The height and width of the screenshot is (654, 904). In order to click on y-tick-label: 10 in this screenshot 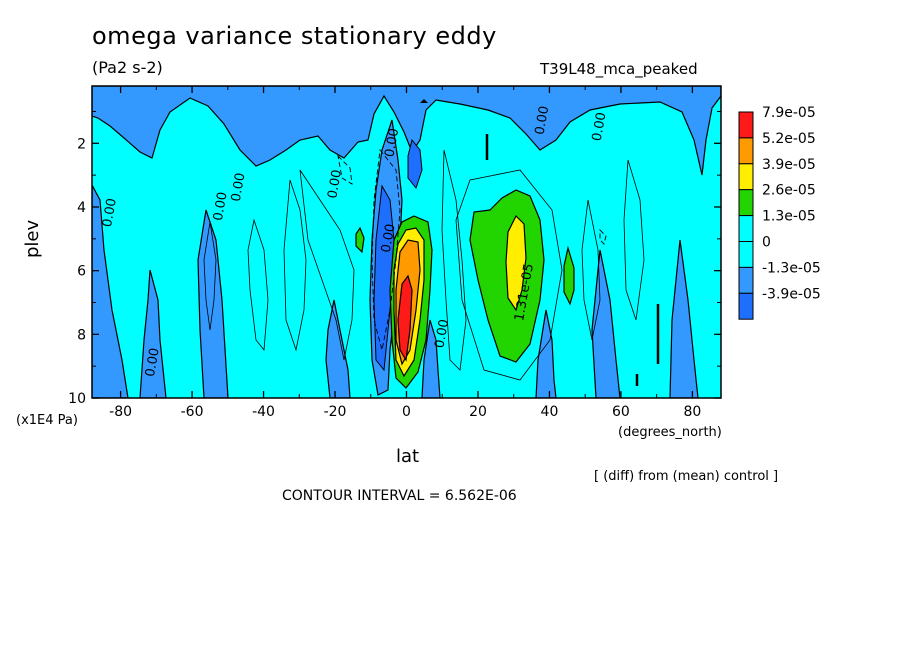, I will do `click(77, 399)`.